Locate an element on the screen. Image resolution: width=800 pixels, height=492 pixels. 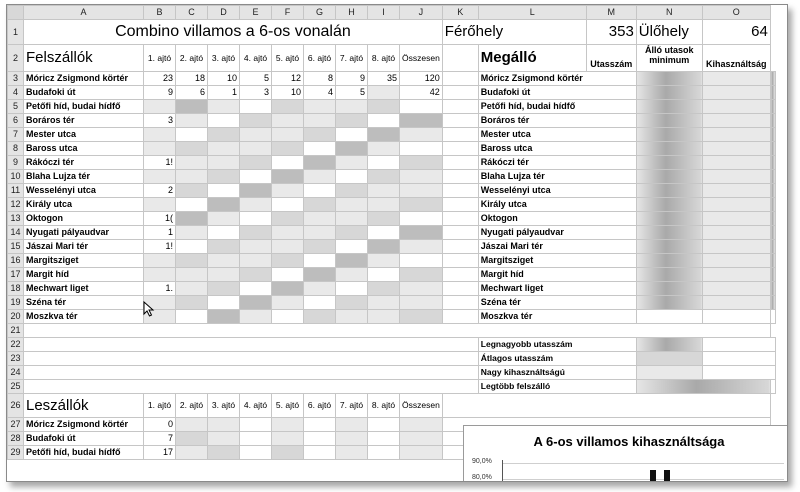
stop-name: Jászai Mari tér is located at coordinates (83, 246).